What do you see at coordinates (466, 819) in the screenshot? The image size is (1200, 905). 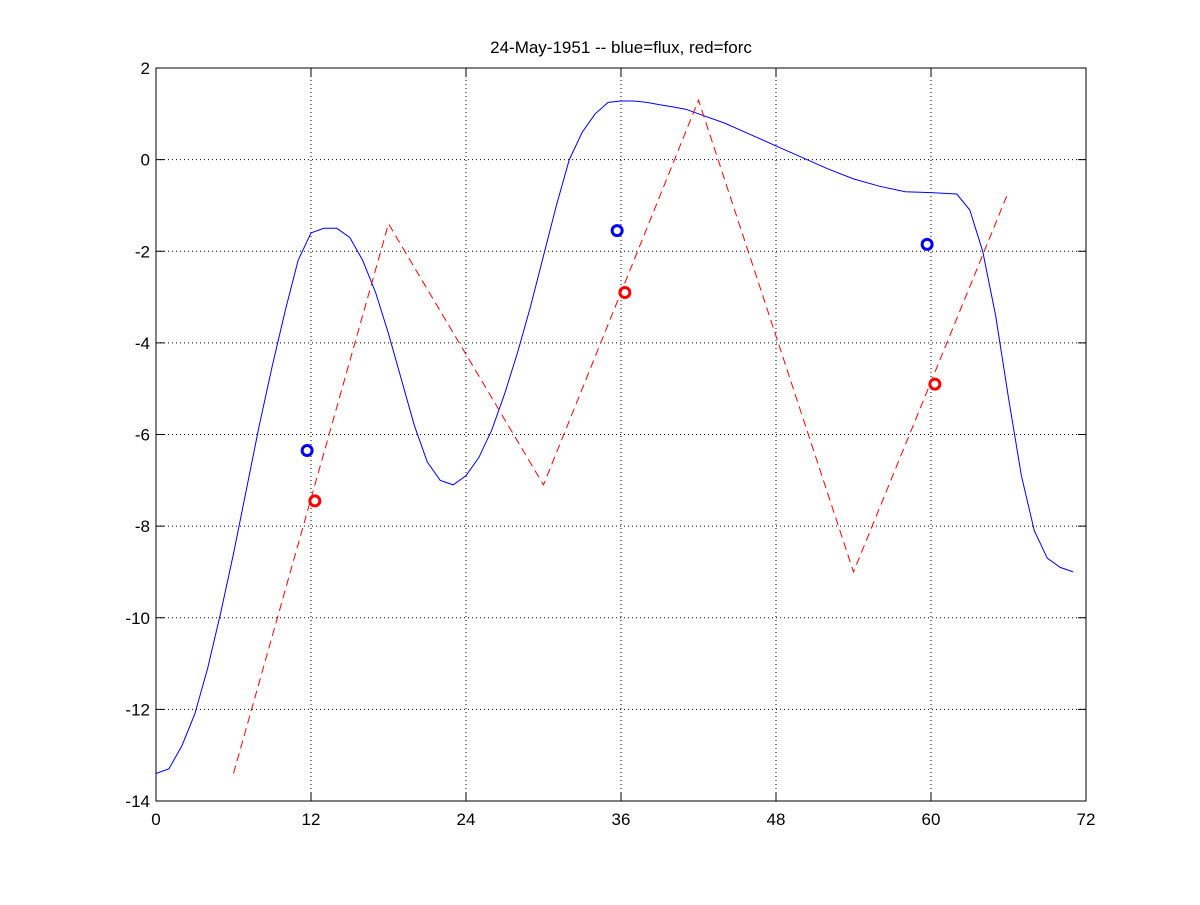 I see `x-tick-label: 24` at bounding box center [466, 819].